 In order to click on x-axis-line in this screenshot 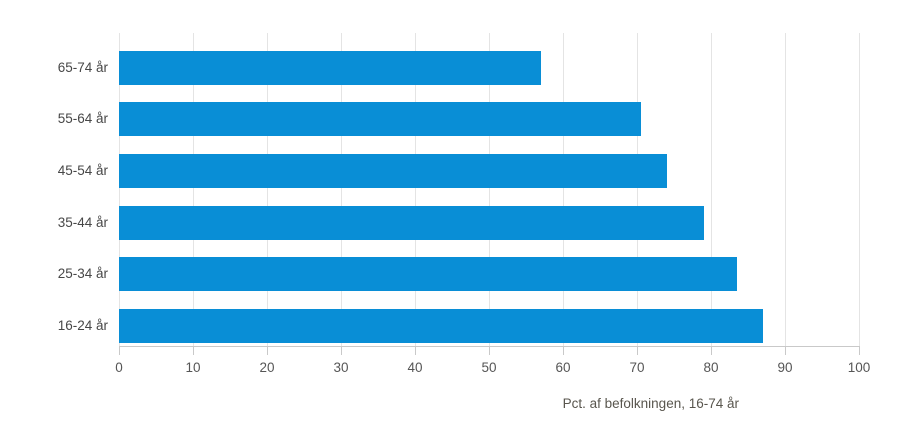, I will do `click(489, 346)`.